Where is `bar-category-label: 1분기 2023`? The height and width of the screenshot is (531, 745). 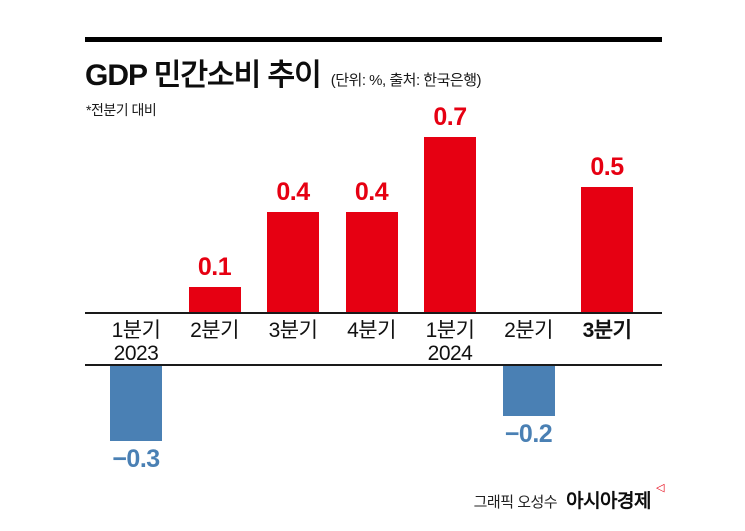
bar-category-label: 1분기 2023 is located at coordinates (136, 342).